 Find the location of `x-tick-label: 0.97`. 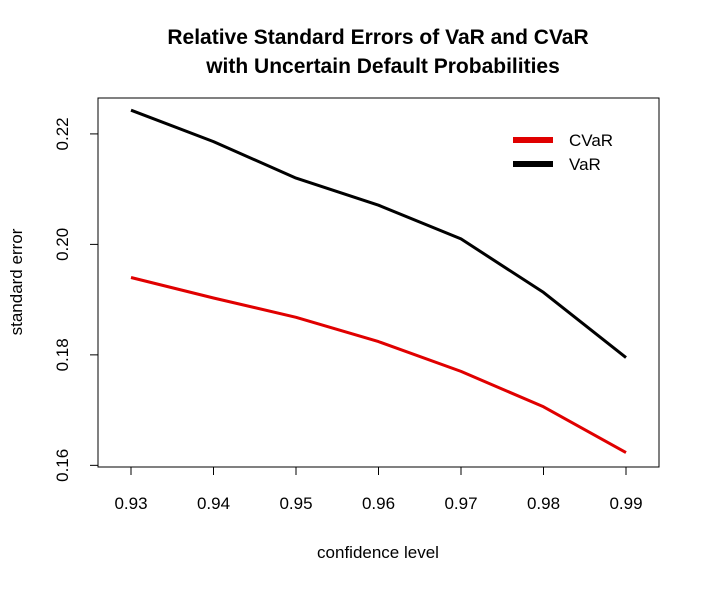

x-tick-label: 0.97 is located at coordinates (460, 503).